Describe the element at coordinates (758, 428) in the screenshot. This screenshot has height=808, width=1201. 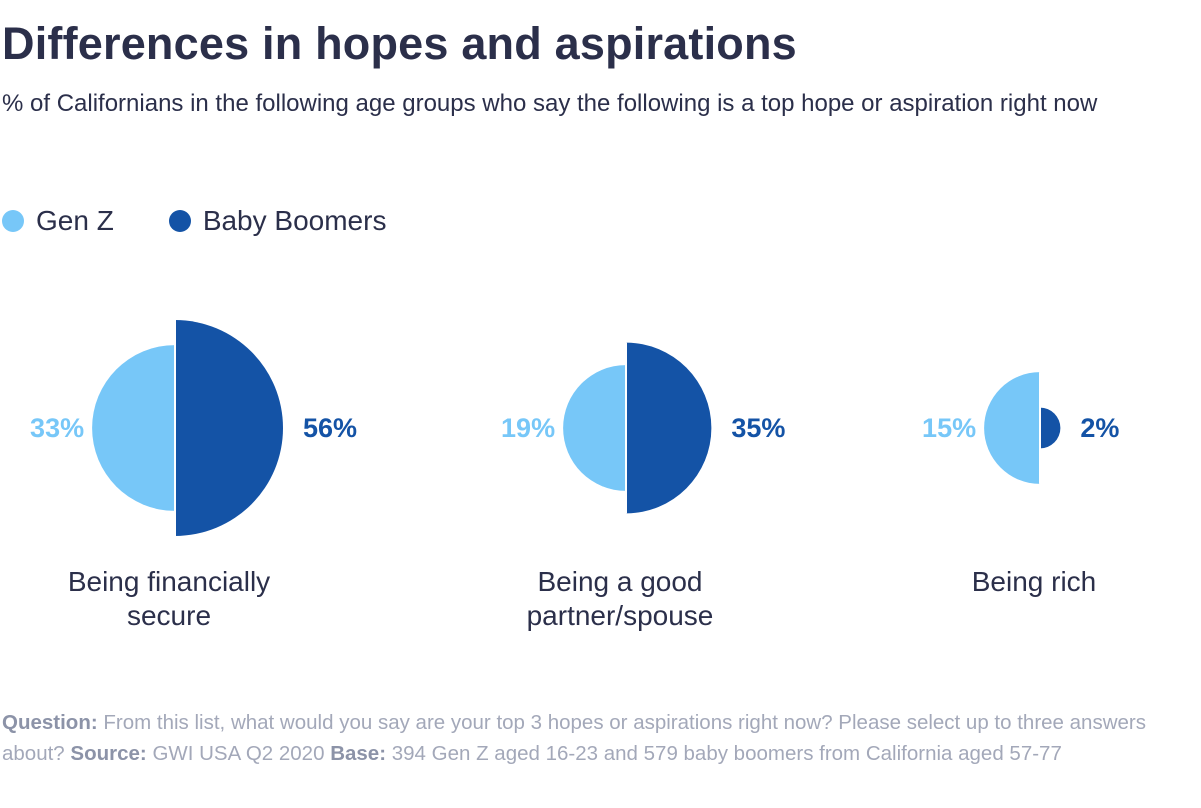
I see `baby-boomers-value-label-being-a-good-partner-spouse: 35%` at that location.